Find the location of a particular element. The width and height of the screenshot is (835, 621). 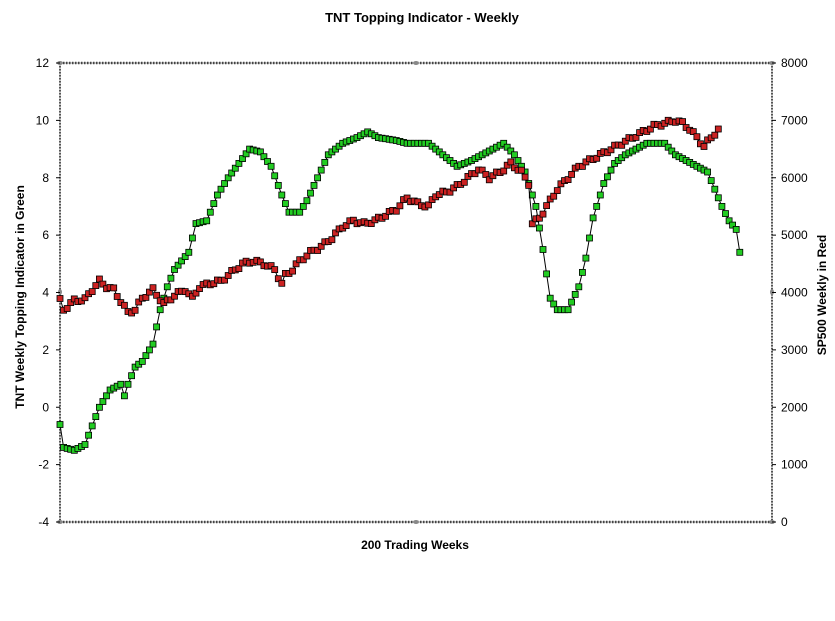

right-tick-label: 4000 is located at coordinates (794, 293).